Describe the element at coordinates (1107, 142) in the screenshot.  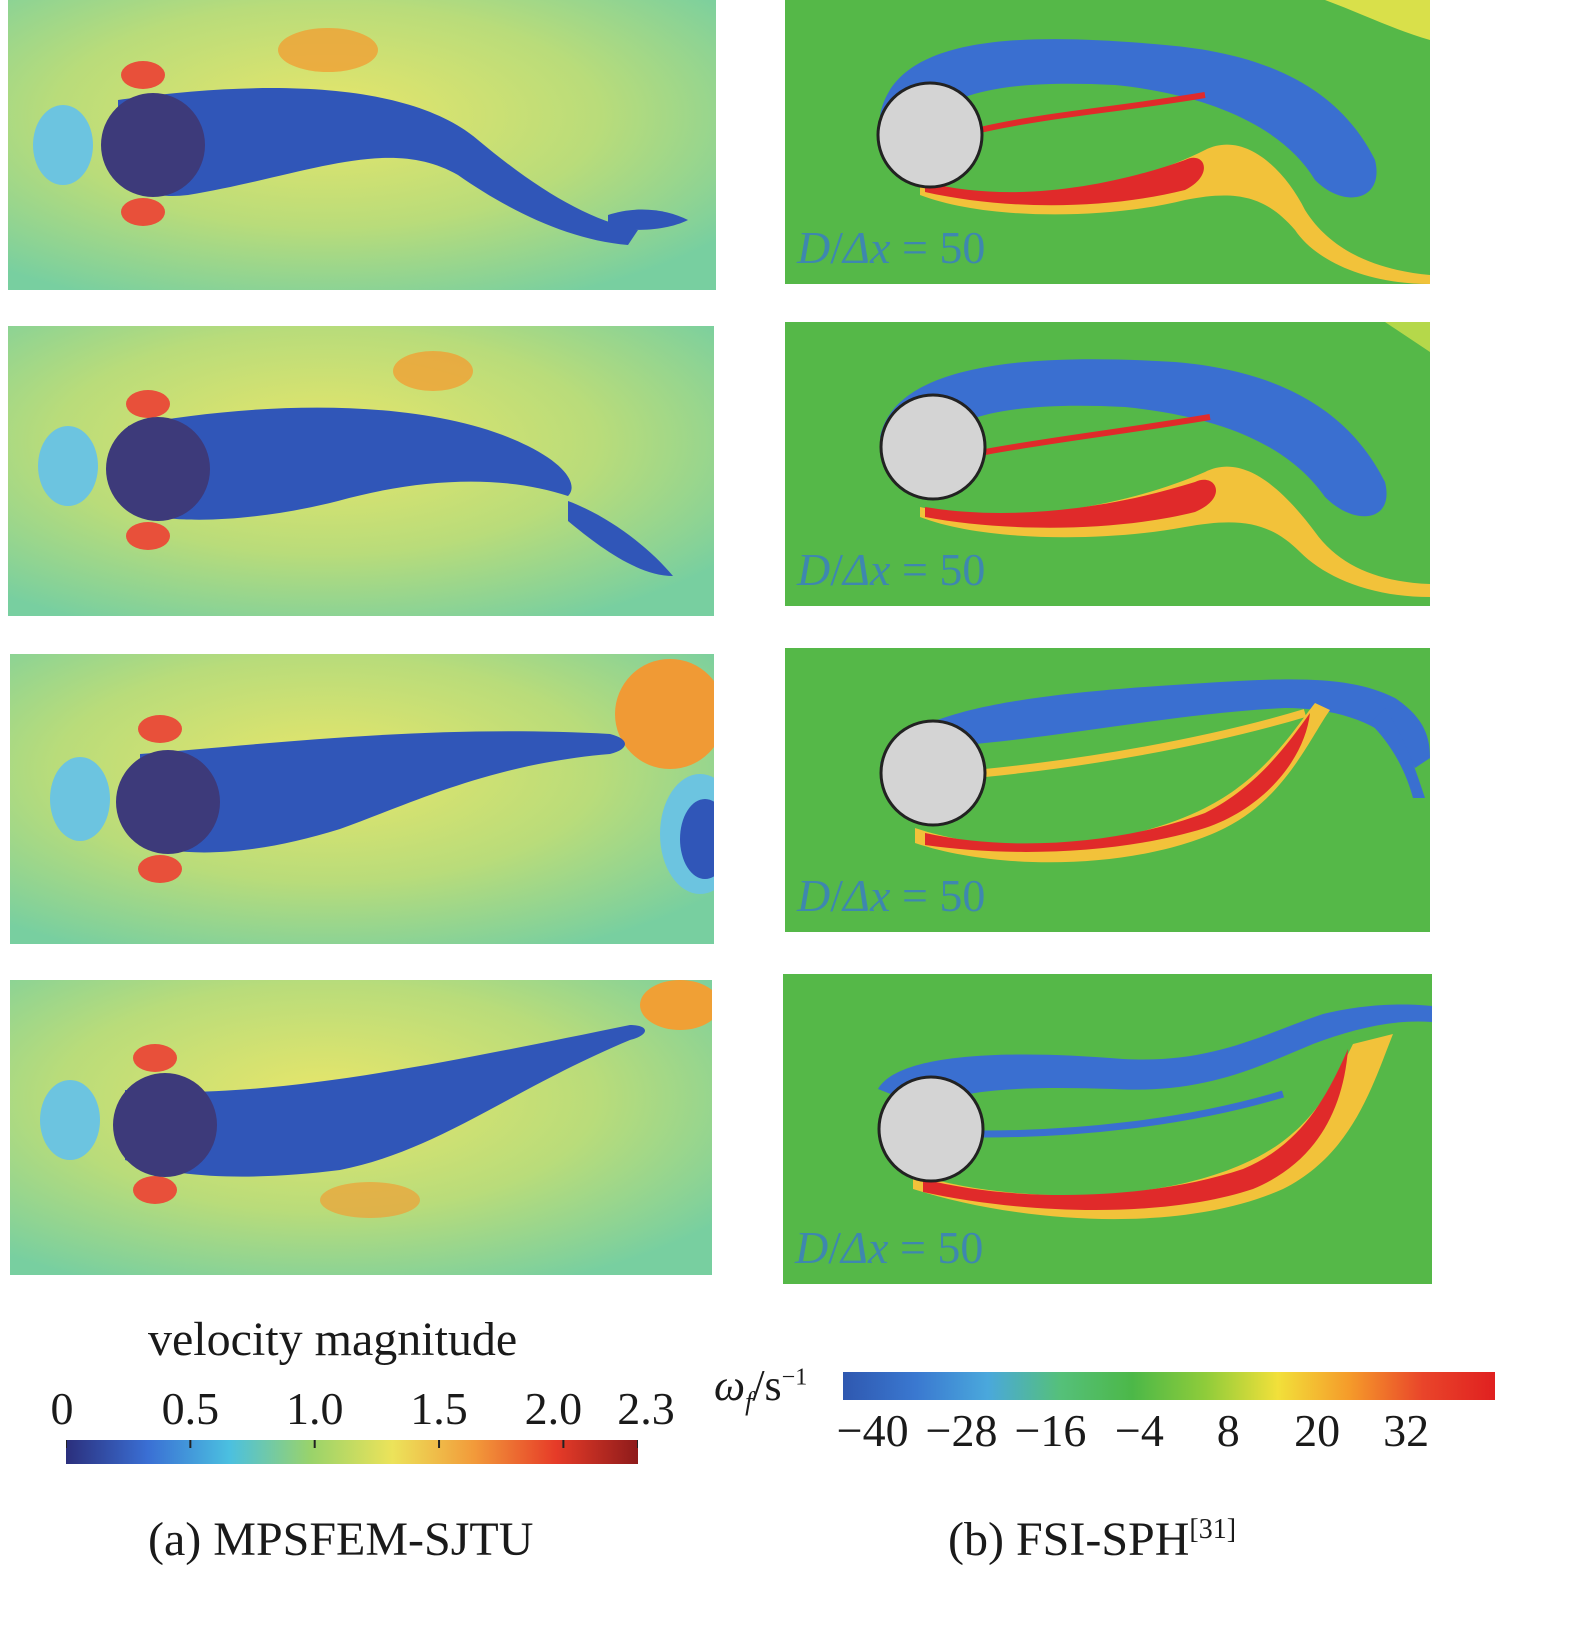
I see `vorticity-snapshot-1: D/Δx = 50` at that location.